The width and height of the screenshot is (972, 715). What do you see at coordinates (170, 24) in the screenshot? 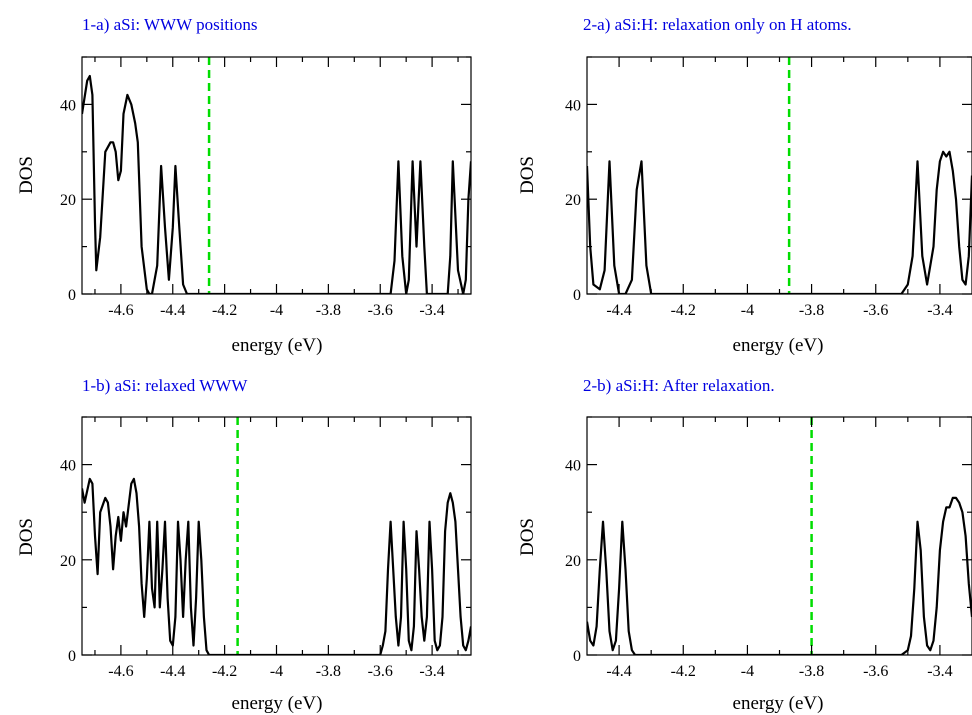
I see `chart-title: 1-a) aSi: WWW positions` at bounding box center [170, 24].